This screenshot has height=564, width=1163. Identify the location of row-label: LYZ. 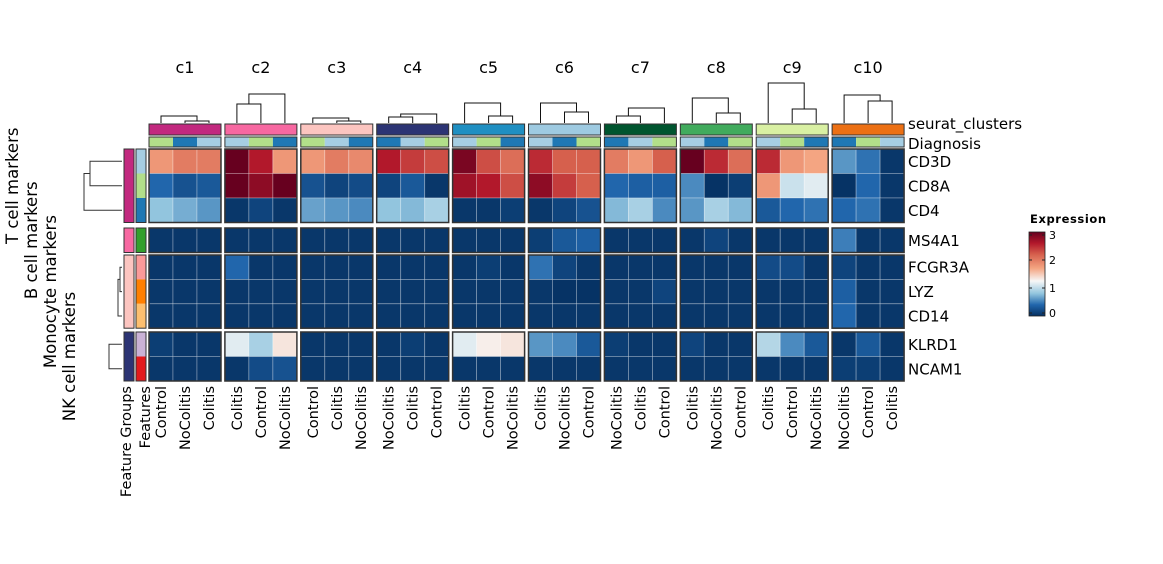
(921, 292).